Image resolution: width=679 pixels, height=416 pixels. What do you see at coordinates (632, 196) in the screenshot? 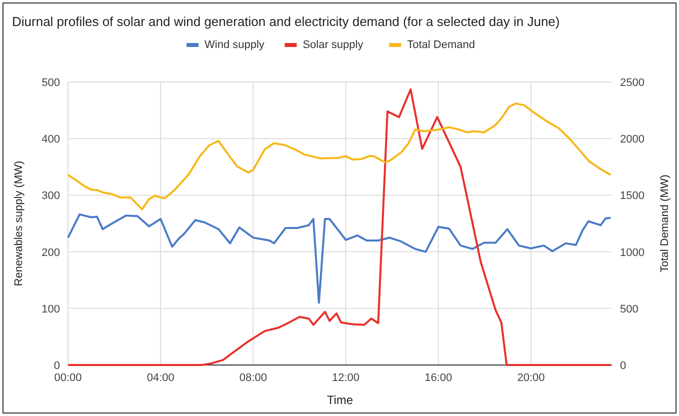
I see `y2-tick-label: 1500` at bounding box center [632, 196].